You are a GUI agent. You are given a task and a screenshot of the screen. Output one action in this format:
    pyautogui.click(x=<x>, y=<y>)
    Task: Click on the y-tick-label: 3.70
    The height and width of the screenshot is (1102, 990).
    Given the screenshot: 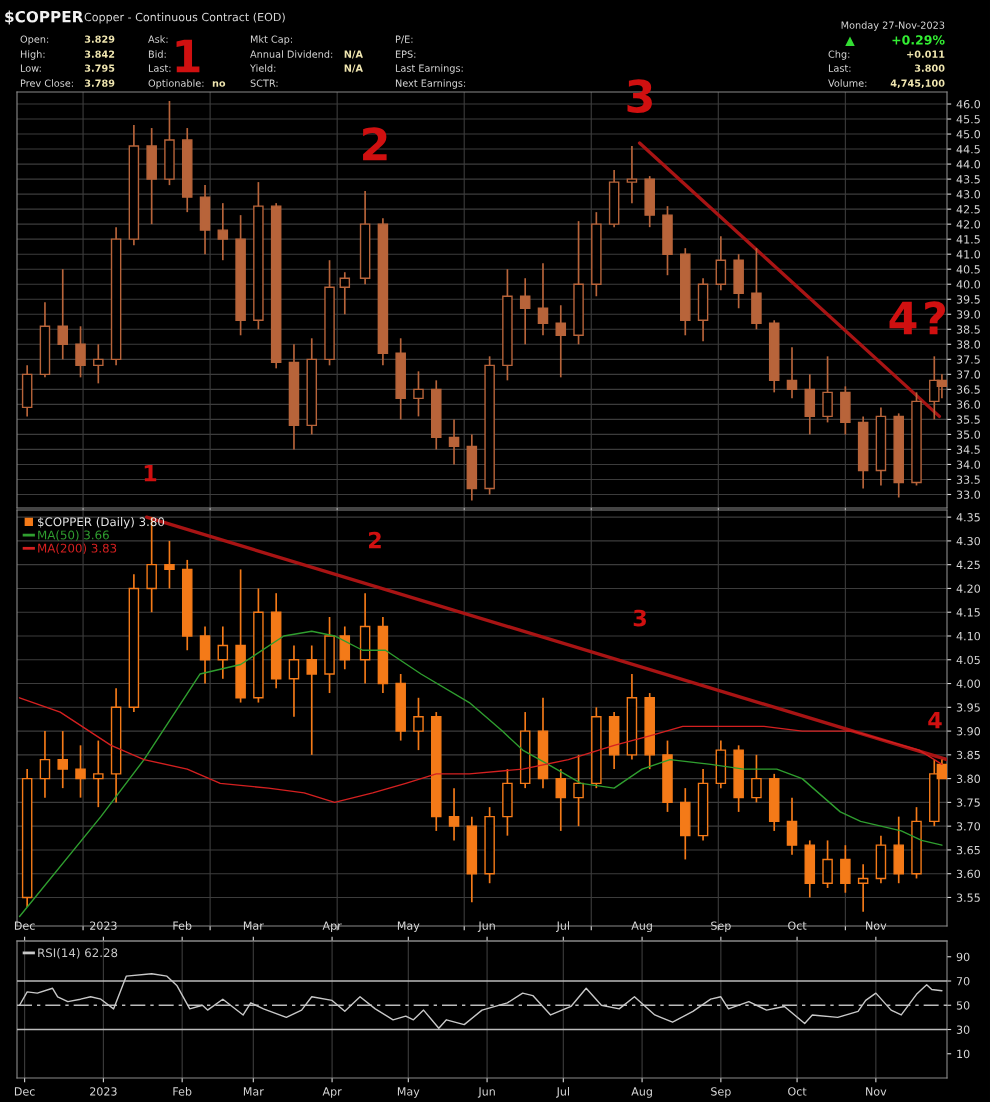 What is the action you would take?
    pyautogui.click(x=968, y=826)
    